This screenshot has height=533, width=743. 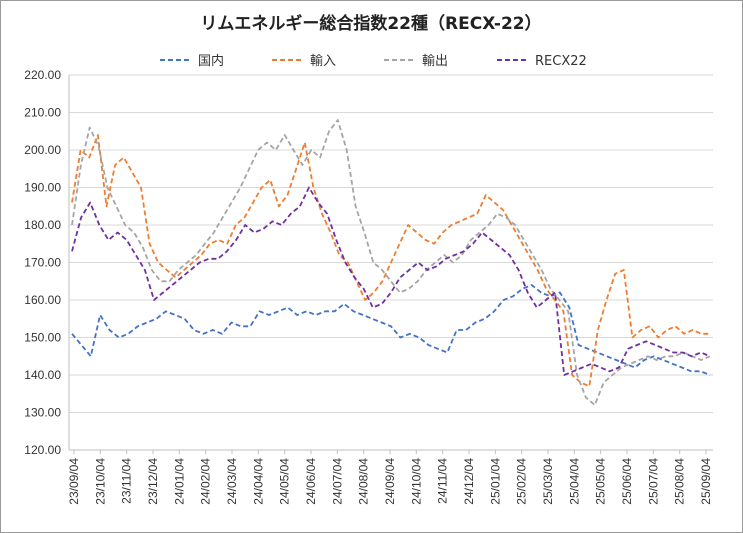 I want to click on y-tick-label: 150.00, so click(x=42, y=338).